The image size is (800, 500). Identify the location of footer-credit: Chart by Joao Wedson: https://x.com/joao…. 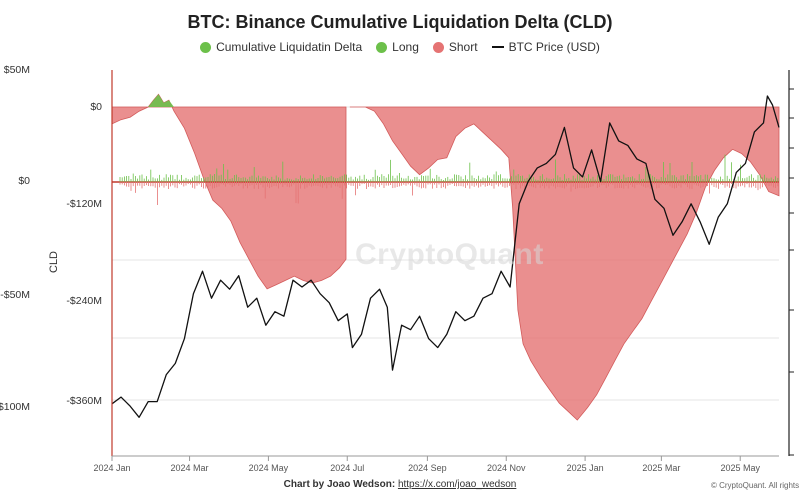
(400, 484).